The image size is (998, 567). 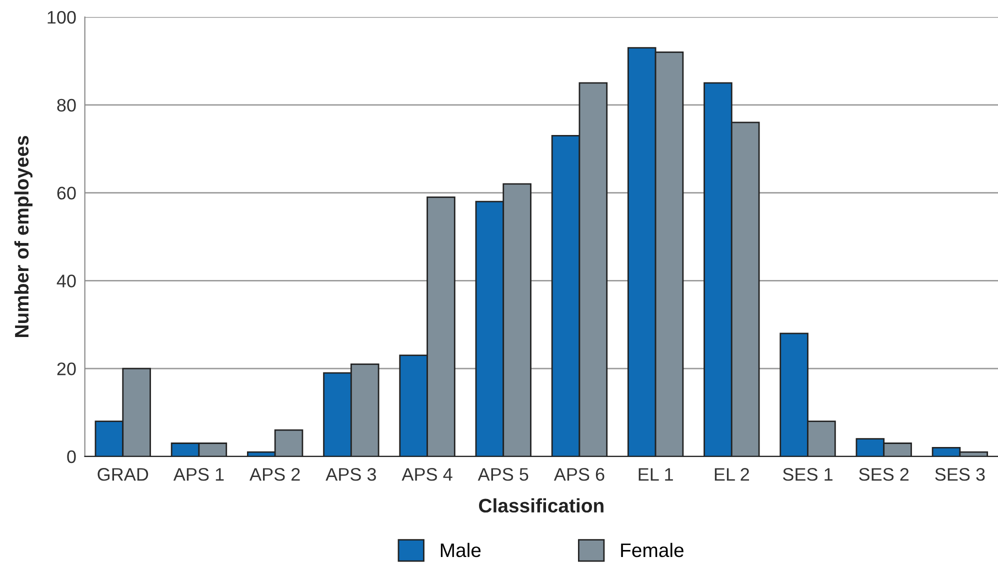 What do you see at coordinates (579, 474) in the screenshot?
I see `x-tick-label: APS 6` at bounding box center [579, 474].